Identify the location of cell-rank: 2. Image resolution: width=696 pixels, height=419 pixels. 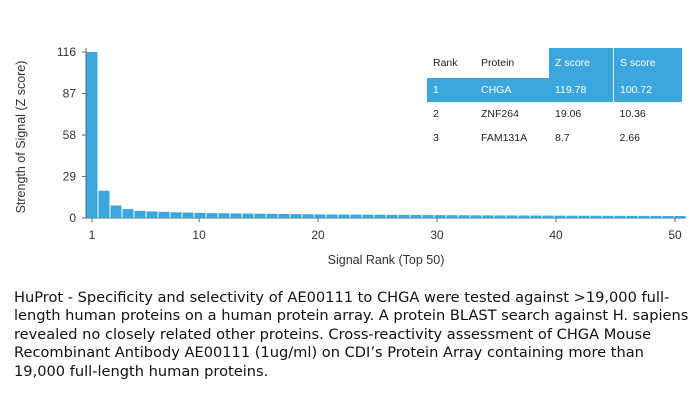
(436, 114).